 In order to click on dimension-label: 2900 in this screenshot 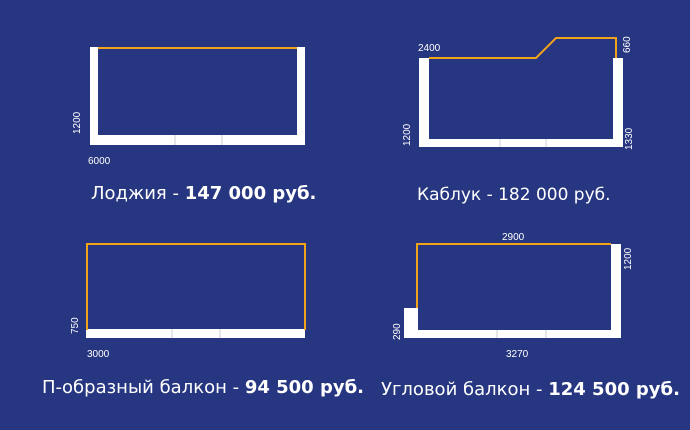, I will do `click(513, 237)`.